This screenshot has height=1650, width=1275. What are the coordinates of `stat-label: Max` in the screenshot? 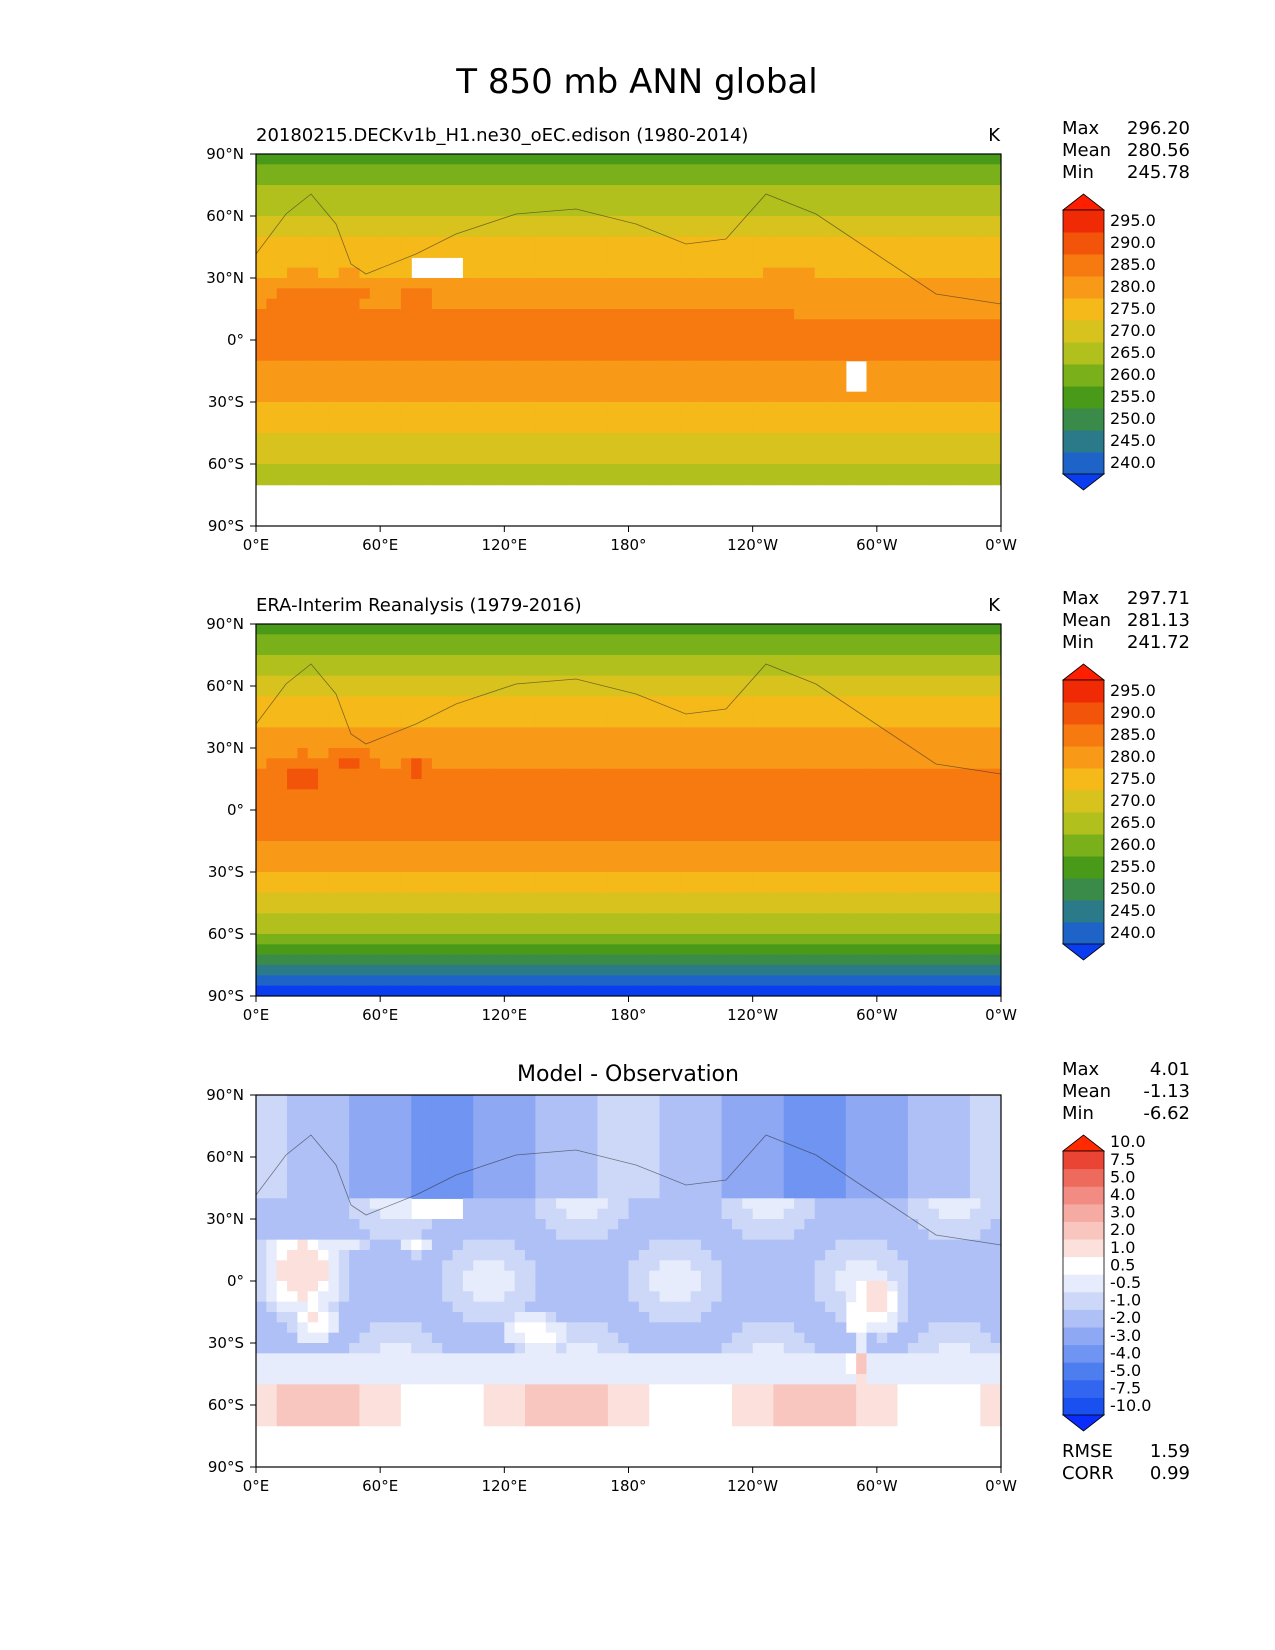 It's located at (1081, 598).